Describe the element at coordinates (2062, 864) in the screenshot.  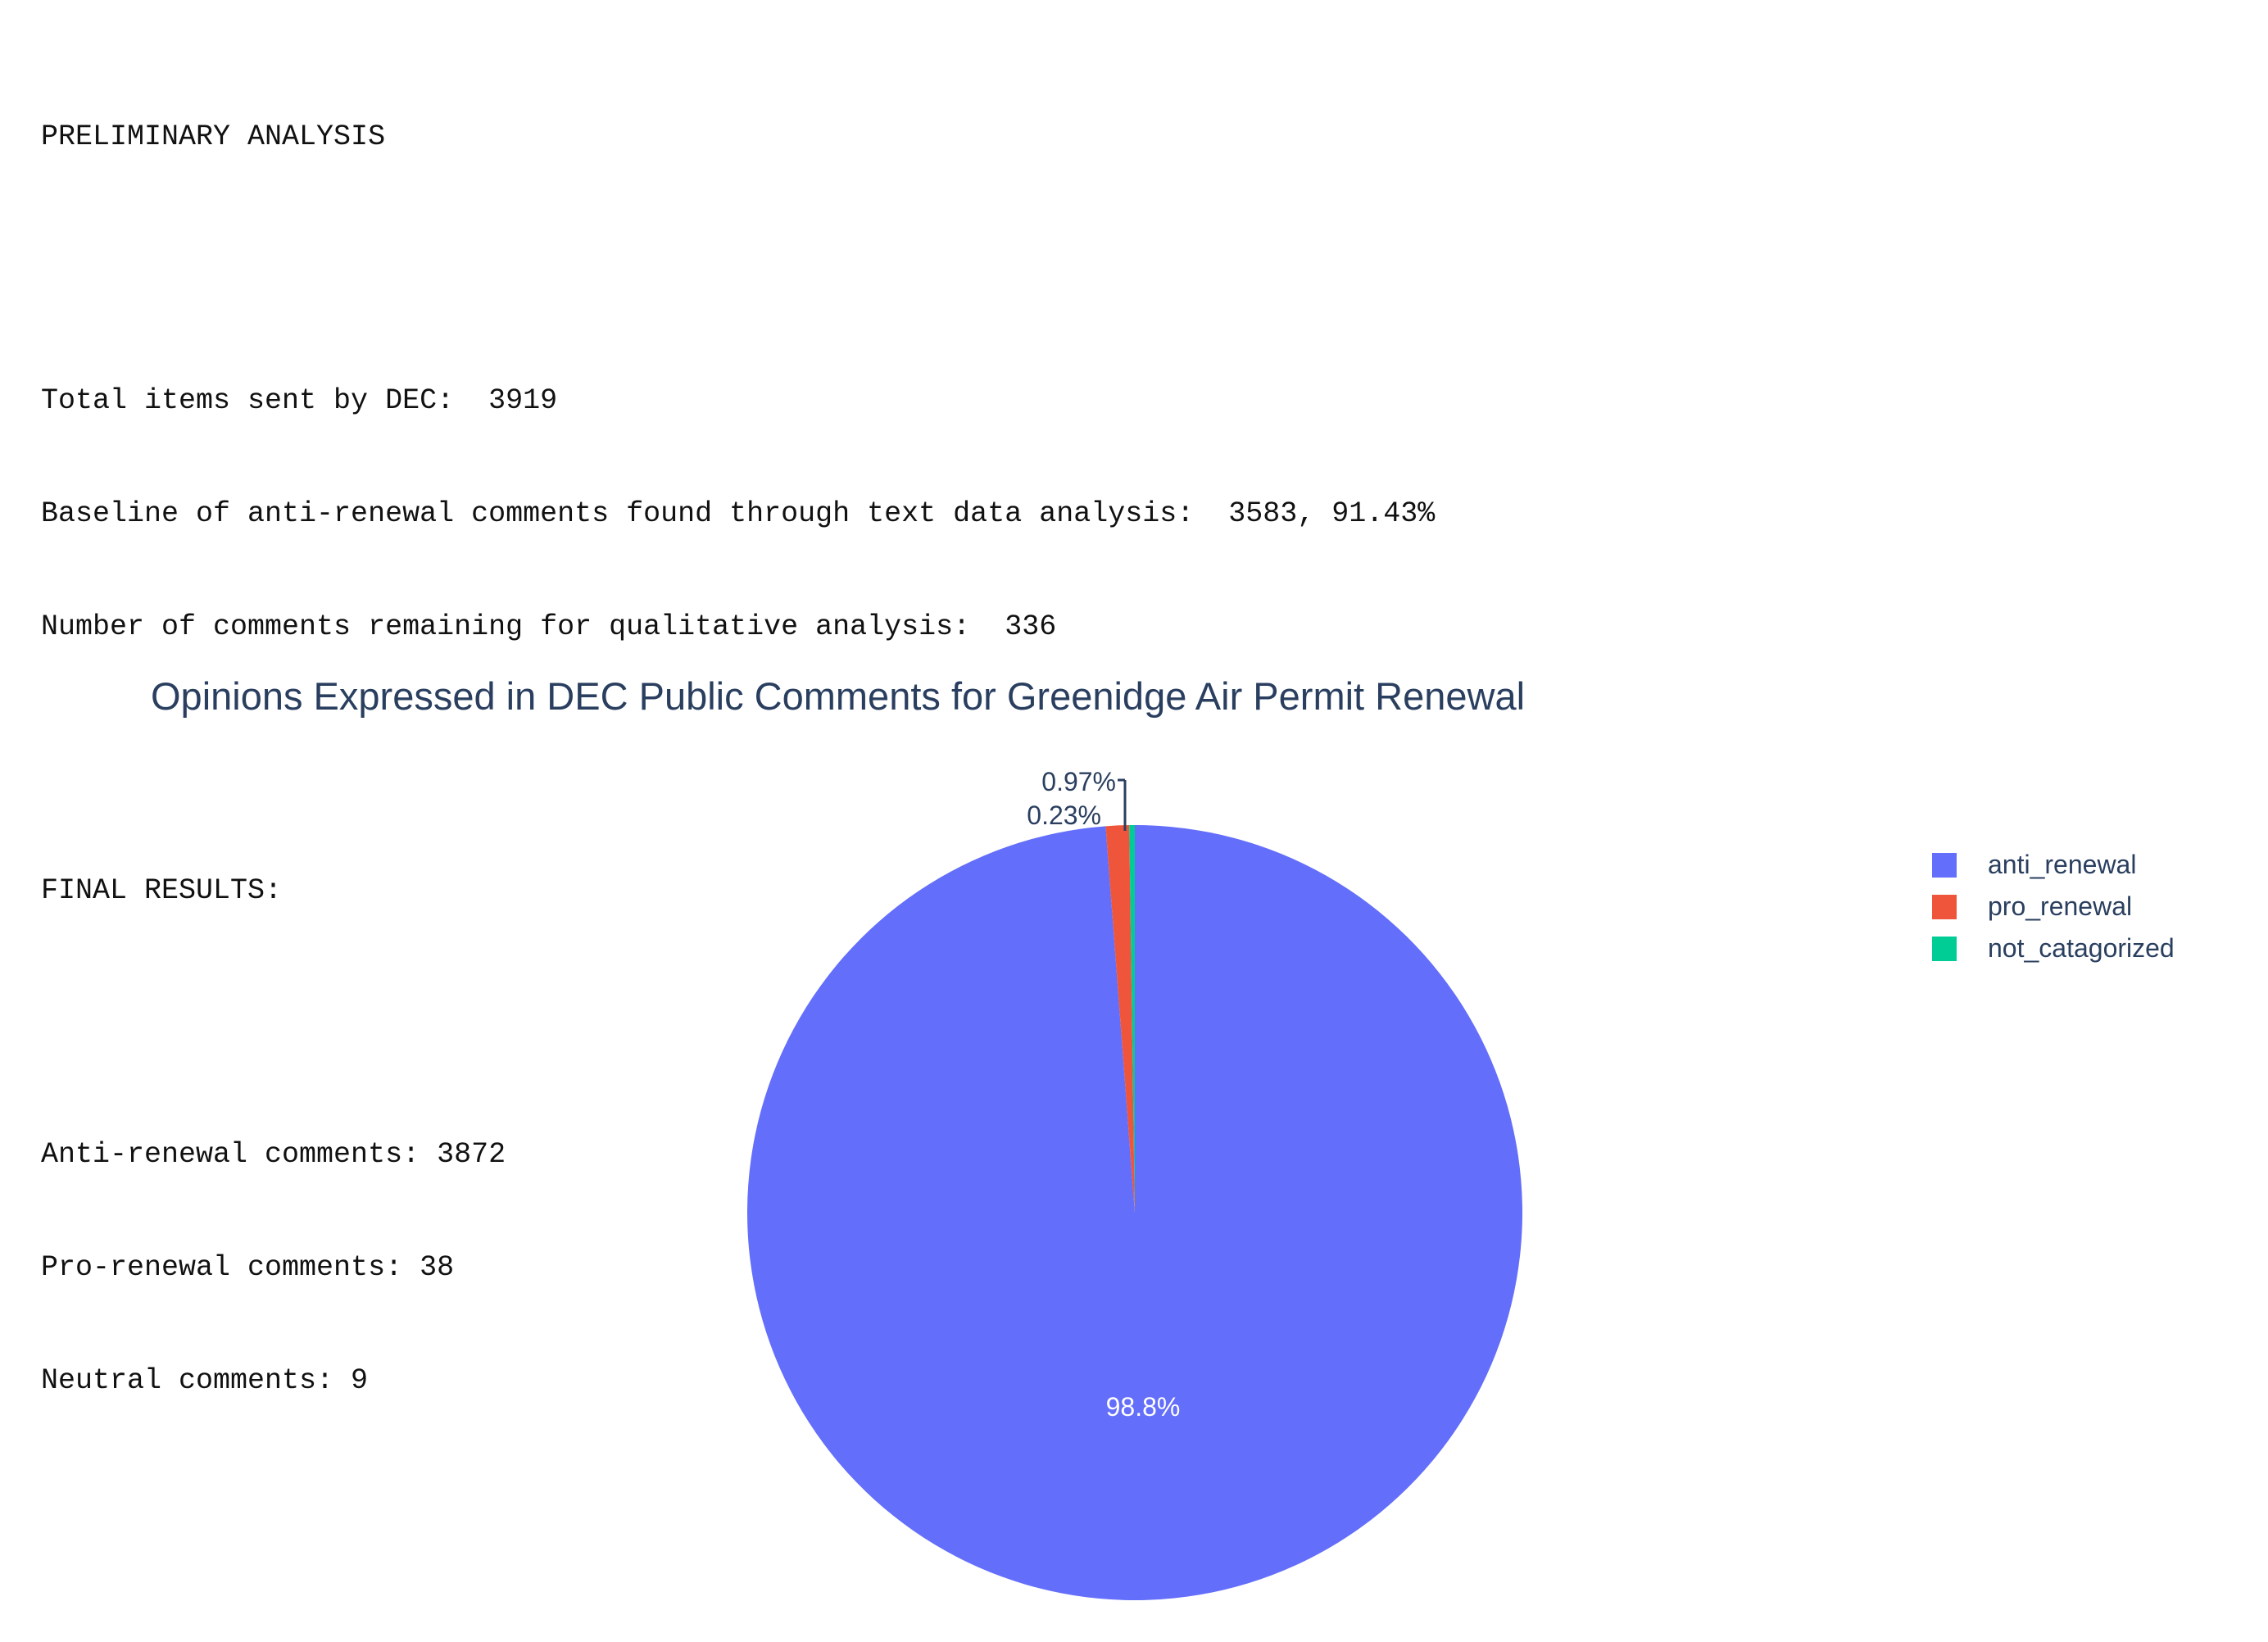
I see `legend-label: anti_renewal` at that location.